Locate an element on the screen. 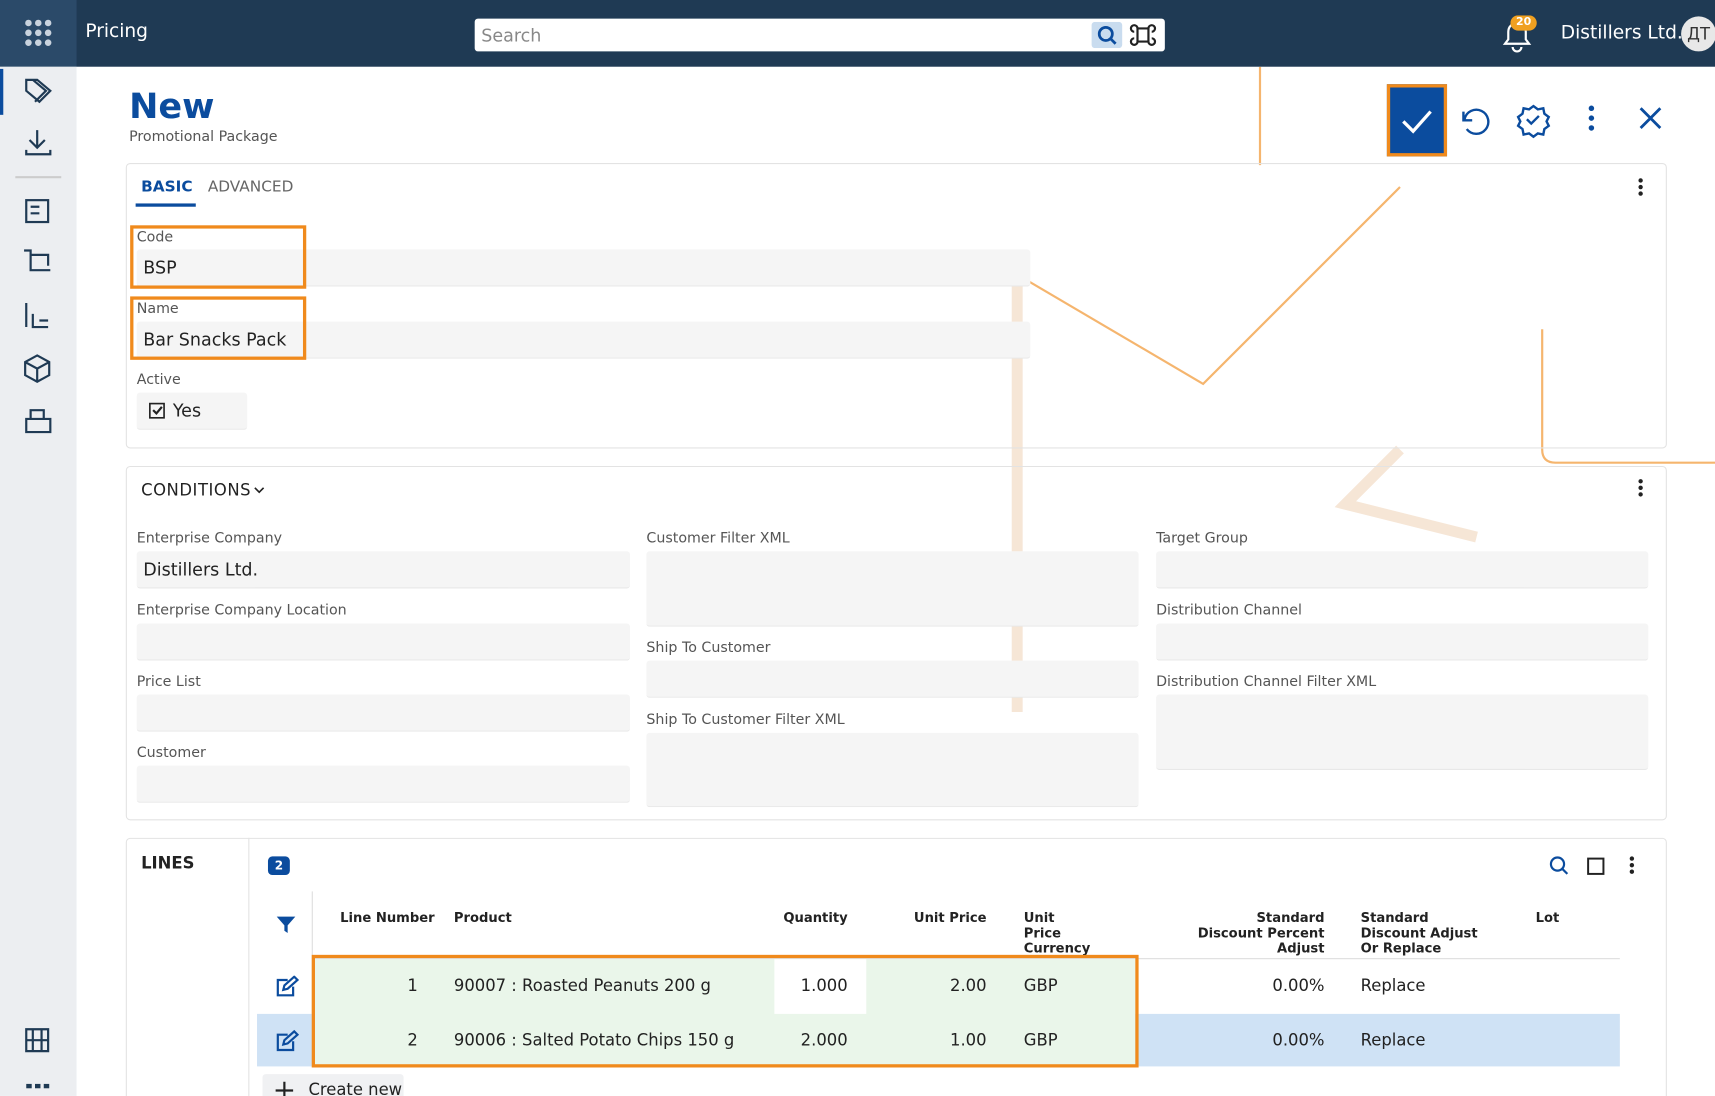  field-label: Code is located at coordinates (155, 238).